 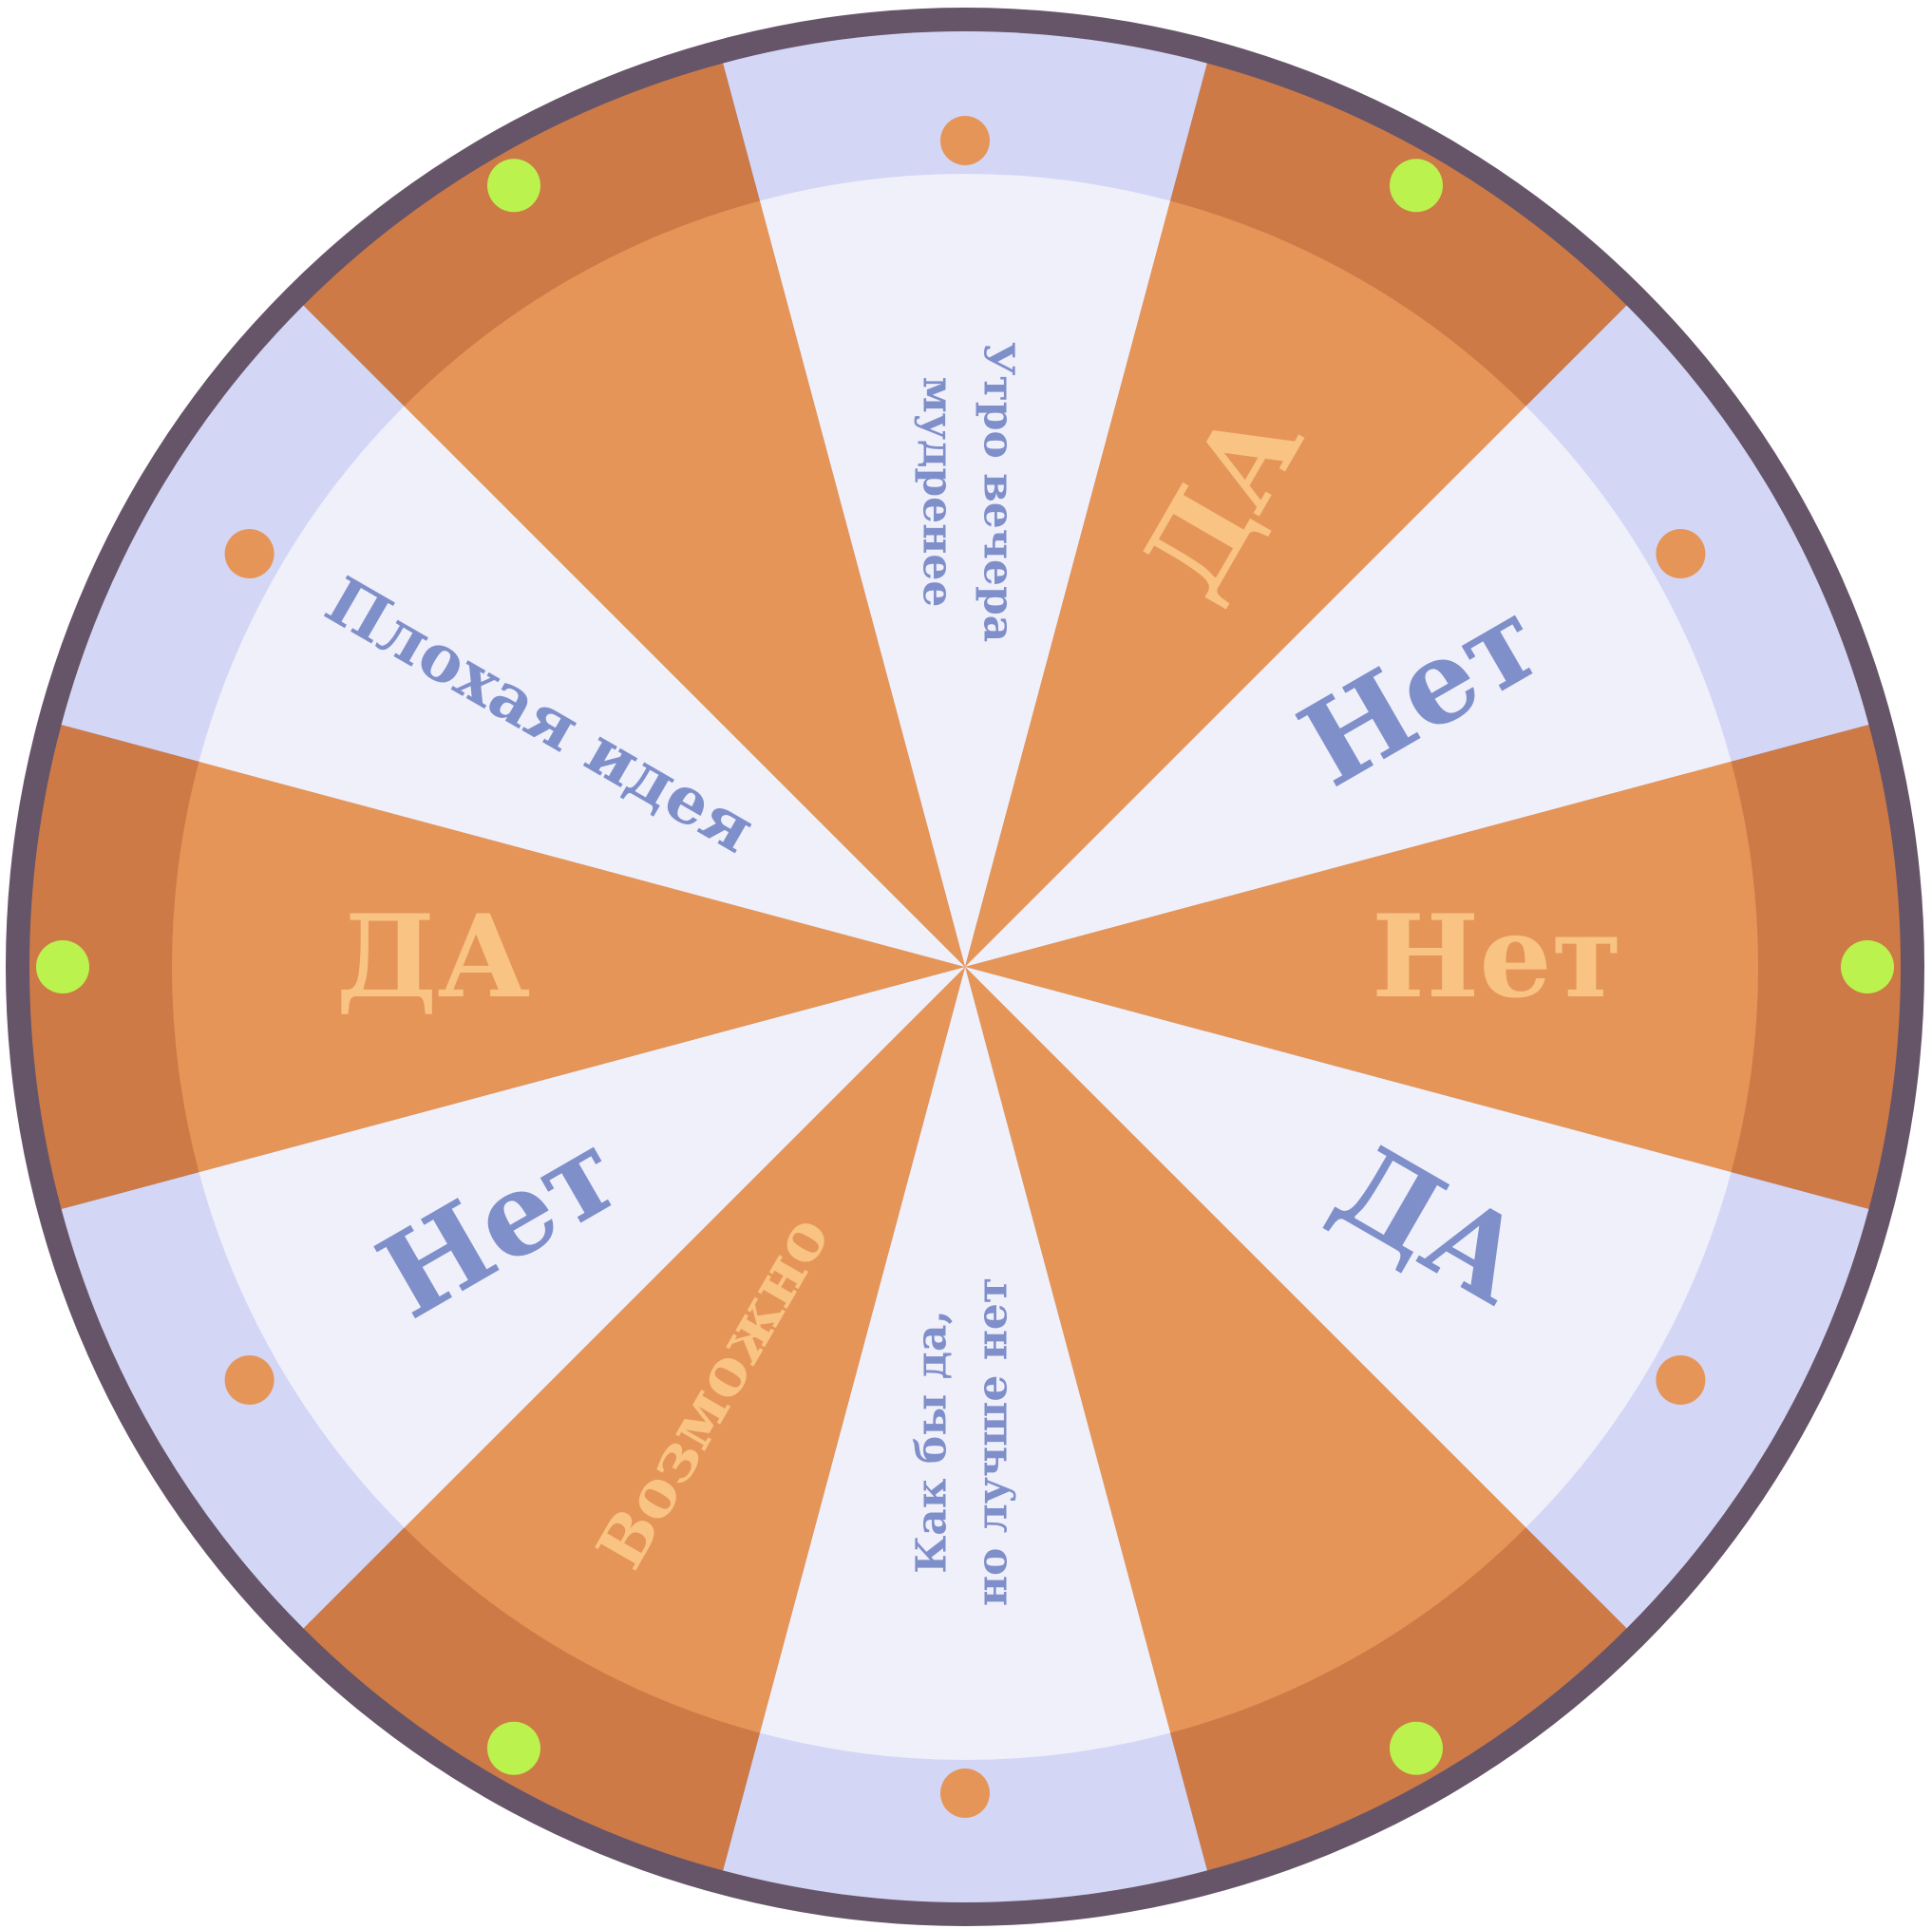 I want to click on sector-label-group: Утро вечера мудренее, so click(x=968, y=492).